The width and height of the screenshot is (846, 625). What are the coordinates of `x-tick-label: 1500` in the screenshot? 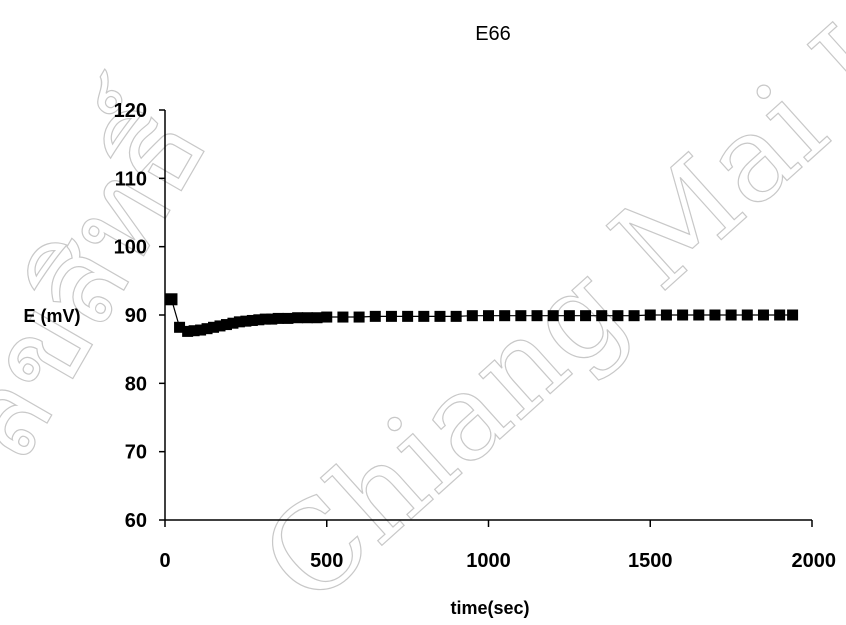 It's located at (650, 561).